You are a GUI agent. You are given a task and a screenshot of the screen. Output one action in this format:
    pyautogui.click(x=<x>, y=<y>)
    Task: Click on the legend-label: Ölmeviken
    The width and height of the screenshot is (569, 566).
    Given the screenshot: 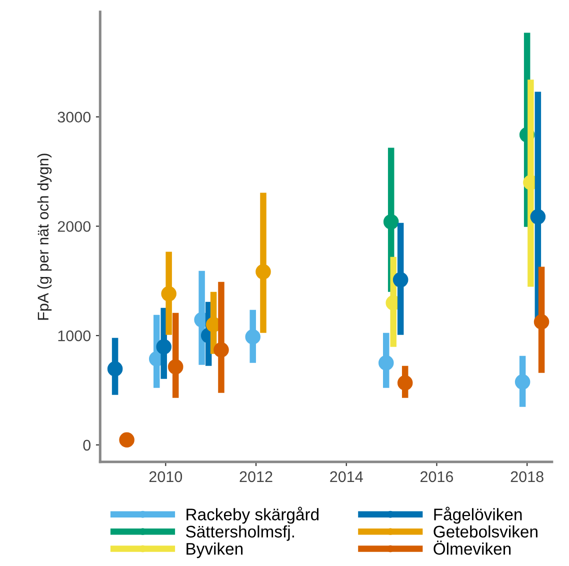 What is the action you would take?
    pyautogui.click(x=472, y=547)
    